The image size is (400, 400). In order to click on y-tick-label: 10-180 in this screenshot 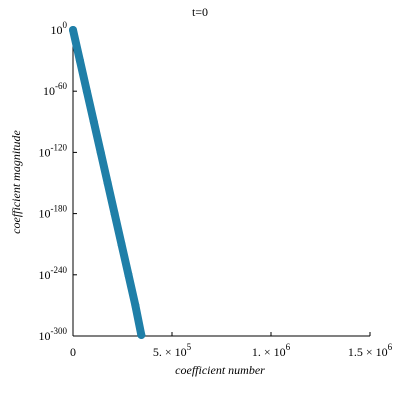, I will do `click(53, 212)`.